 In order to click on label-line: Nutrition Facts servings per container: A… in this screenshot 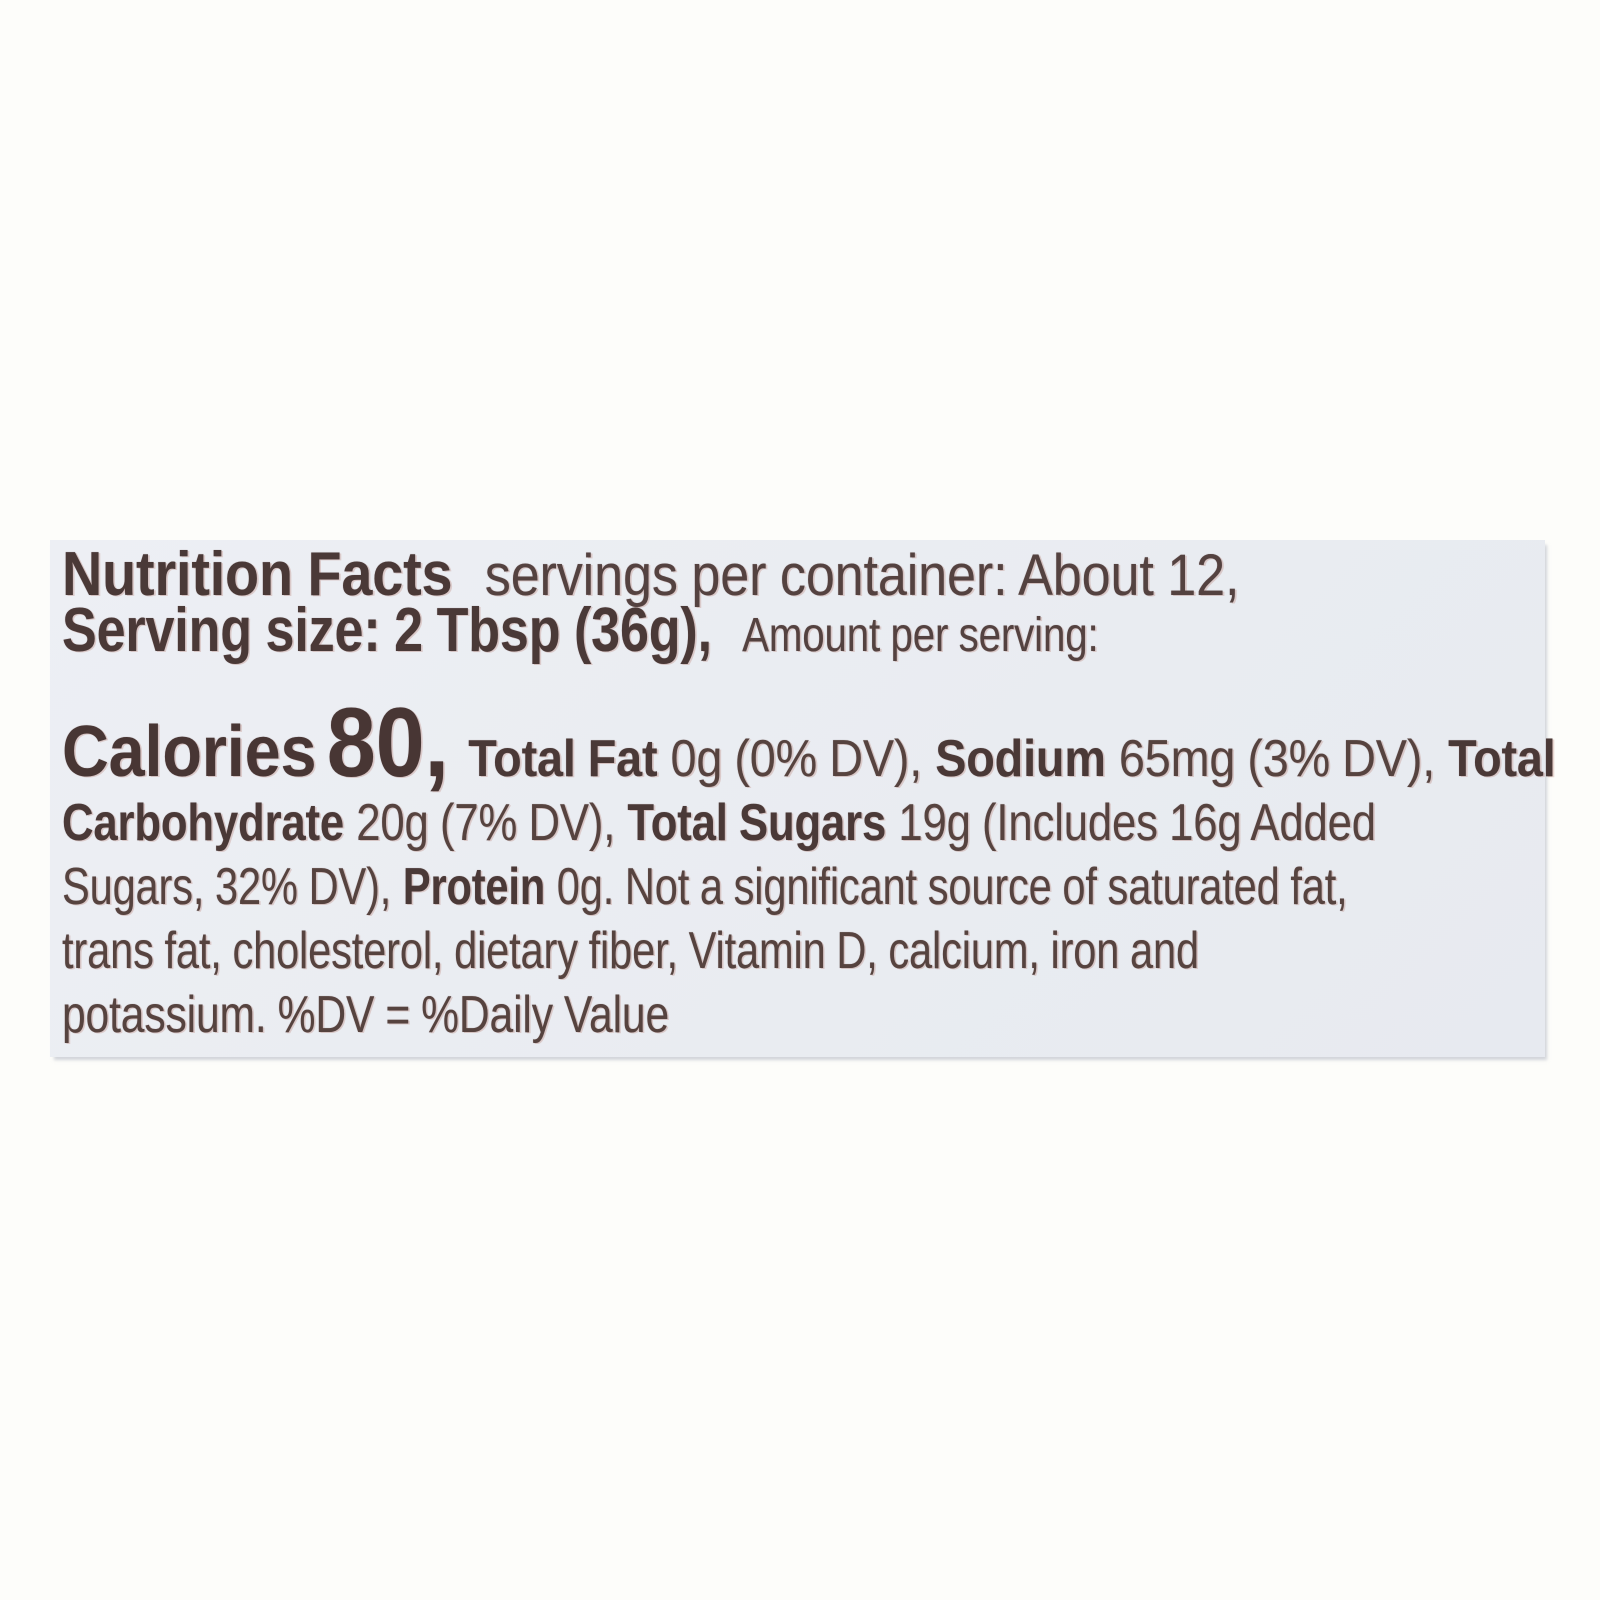, I will do `click(651, 575)`.